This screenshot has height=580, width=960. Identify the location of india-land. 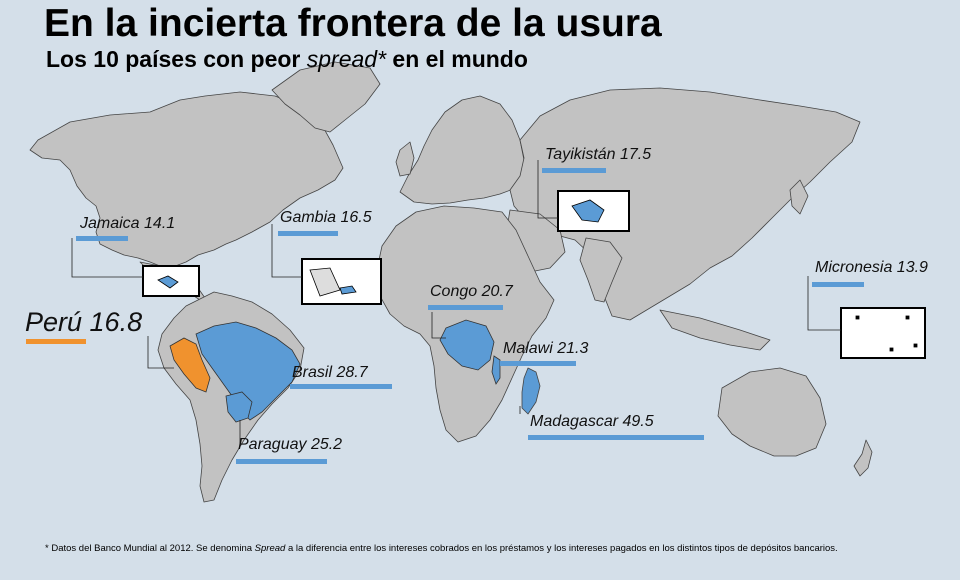
(601, 270).